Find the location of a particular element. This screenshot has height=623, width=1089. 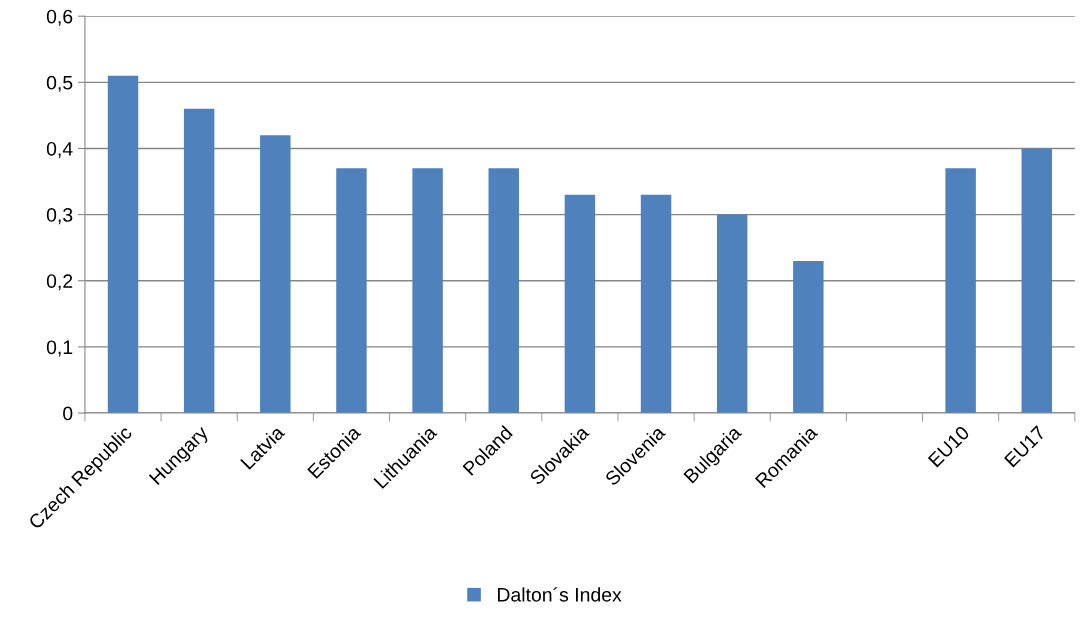

y-tick-label: 0,5 is located at coordinates (59, 83).